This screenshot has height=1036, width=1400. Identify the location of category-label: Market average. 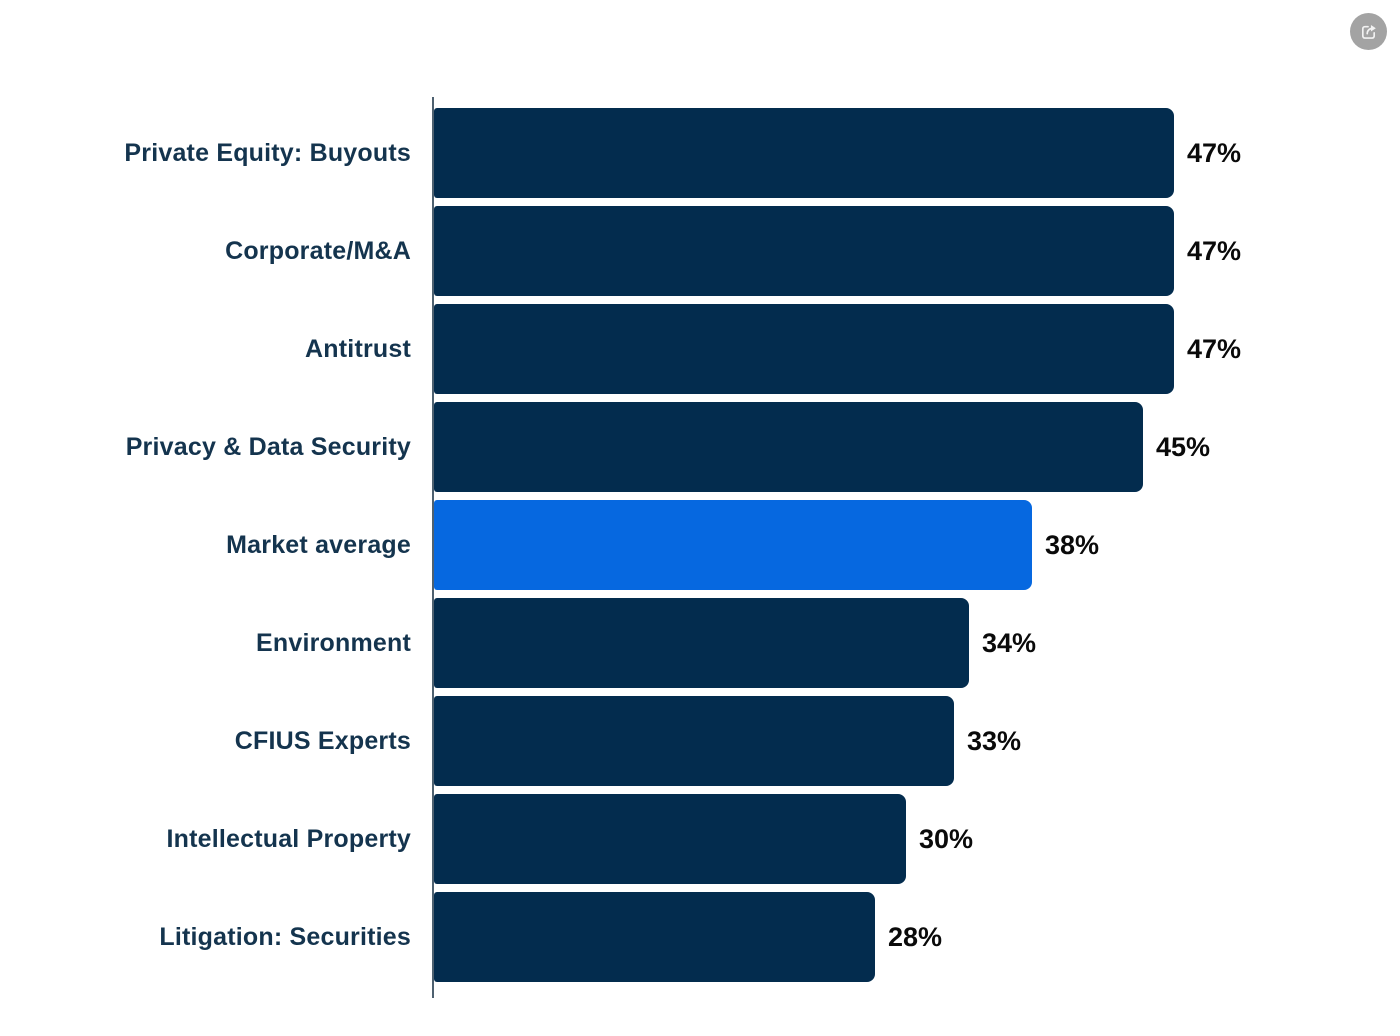
(318, 544).